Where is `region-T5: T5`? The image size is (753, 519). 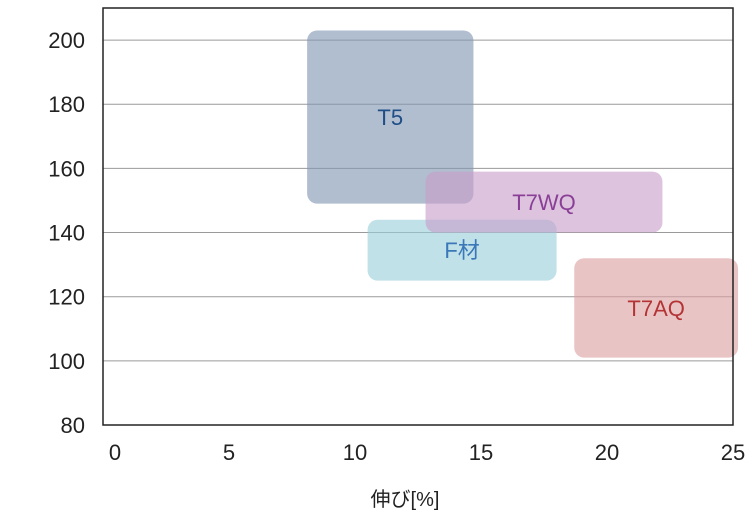
region-T5: T5 is located at coordinates (390, 117).